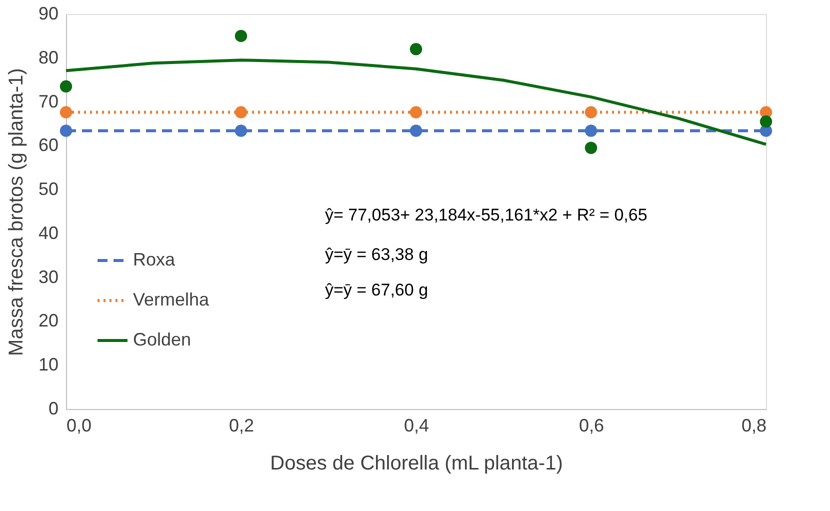 The width and height of the screenshot is (830, 511). Describe the element at coordinates (417, 426) in the screenshot. I see `x-tick-label: 0,4` at that location.